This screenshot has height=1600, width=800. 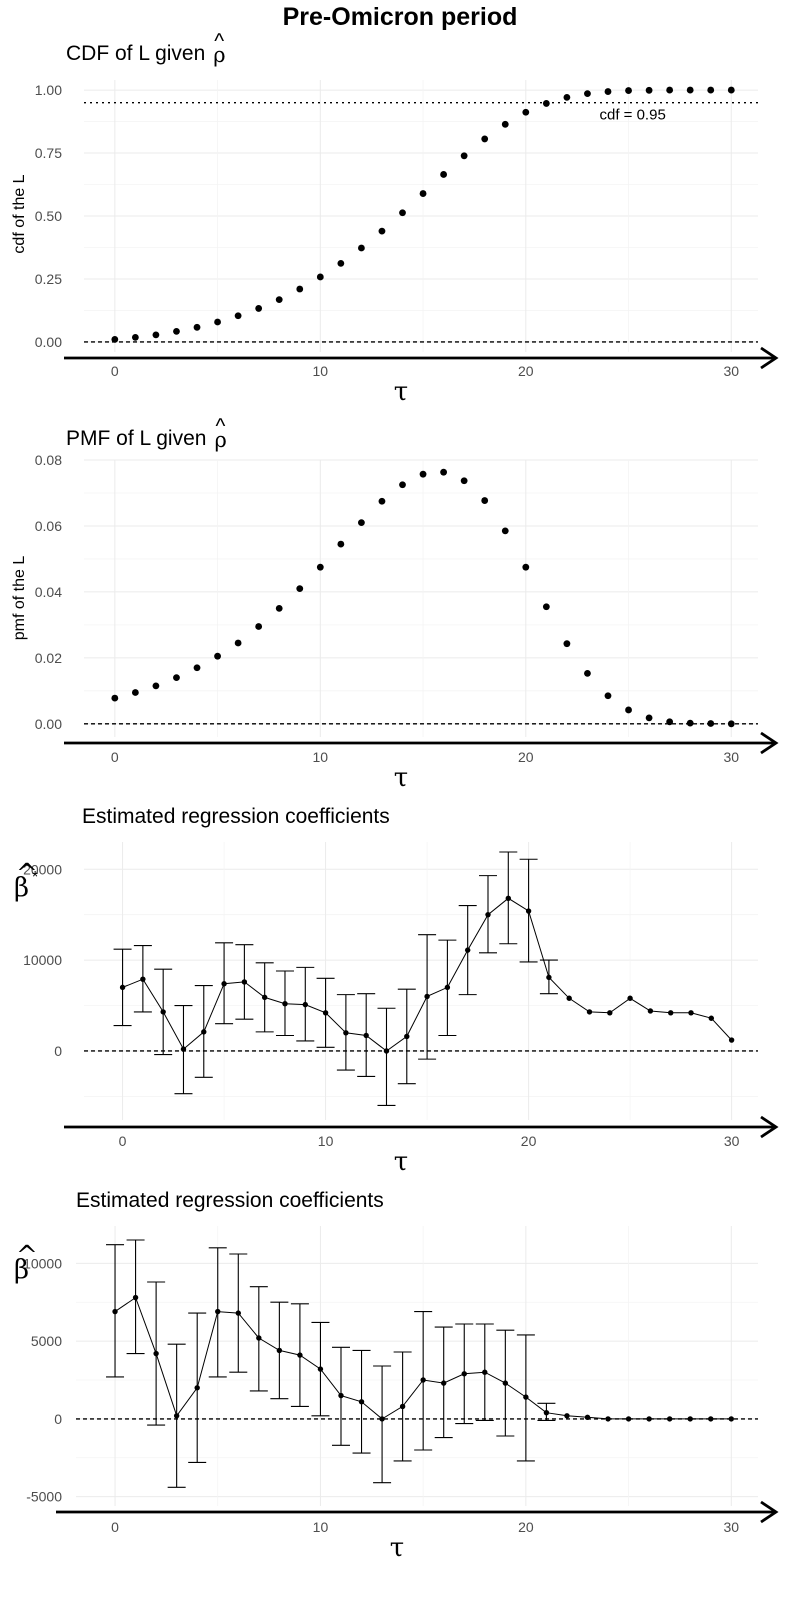 I want to click on y-tick-label: 5000, so click(x=46, y=1341).